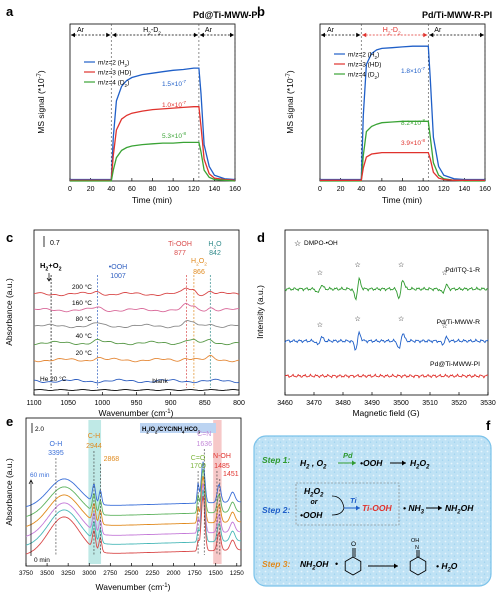  I want to click on x-tick-label: 1050, so click(68, 403).